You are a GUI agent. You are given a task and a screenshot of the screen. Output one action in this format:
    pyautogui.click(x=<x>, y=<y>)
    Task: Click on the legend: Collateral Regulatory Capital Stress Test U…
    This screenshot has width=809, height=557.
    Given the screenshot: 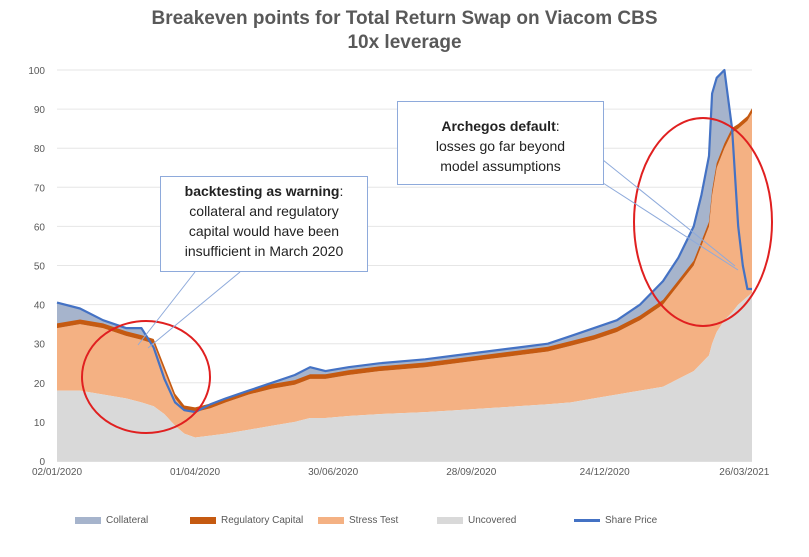 What is the action you would take?
    pyautogui.click(x=404, y=525)
    